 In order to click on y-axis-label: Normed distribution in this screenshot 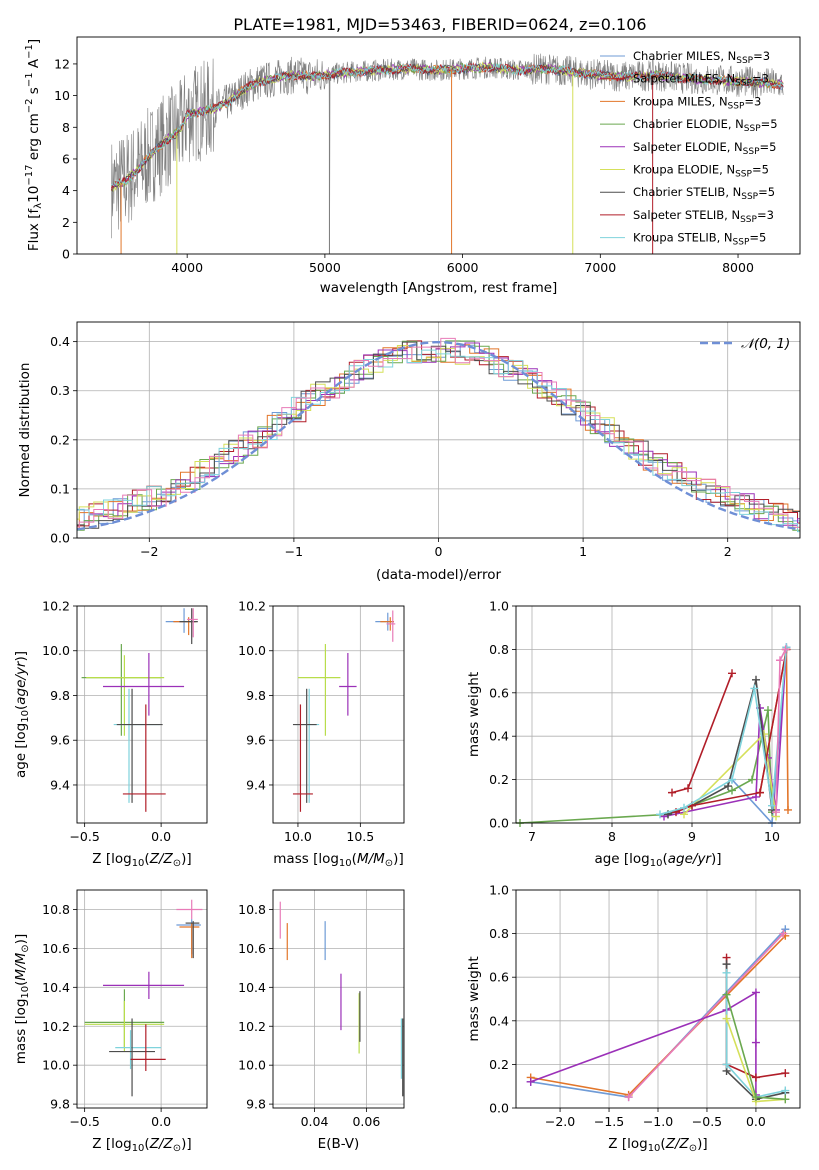, I will do `click(25, 430)`.